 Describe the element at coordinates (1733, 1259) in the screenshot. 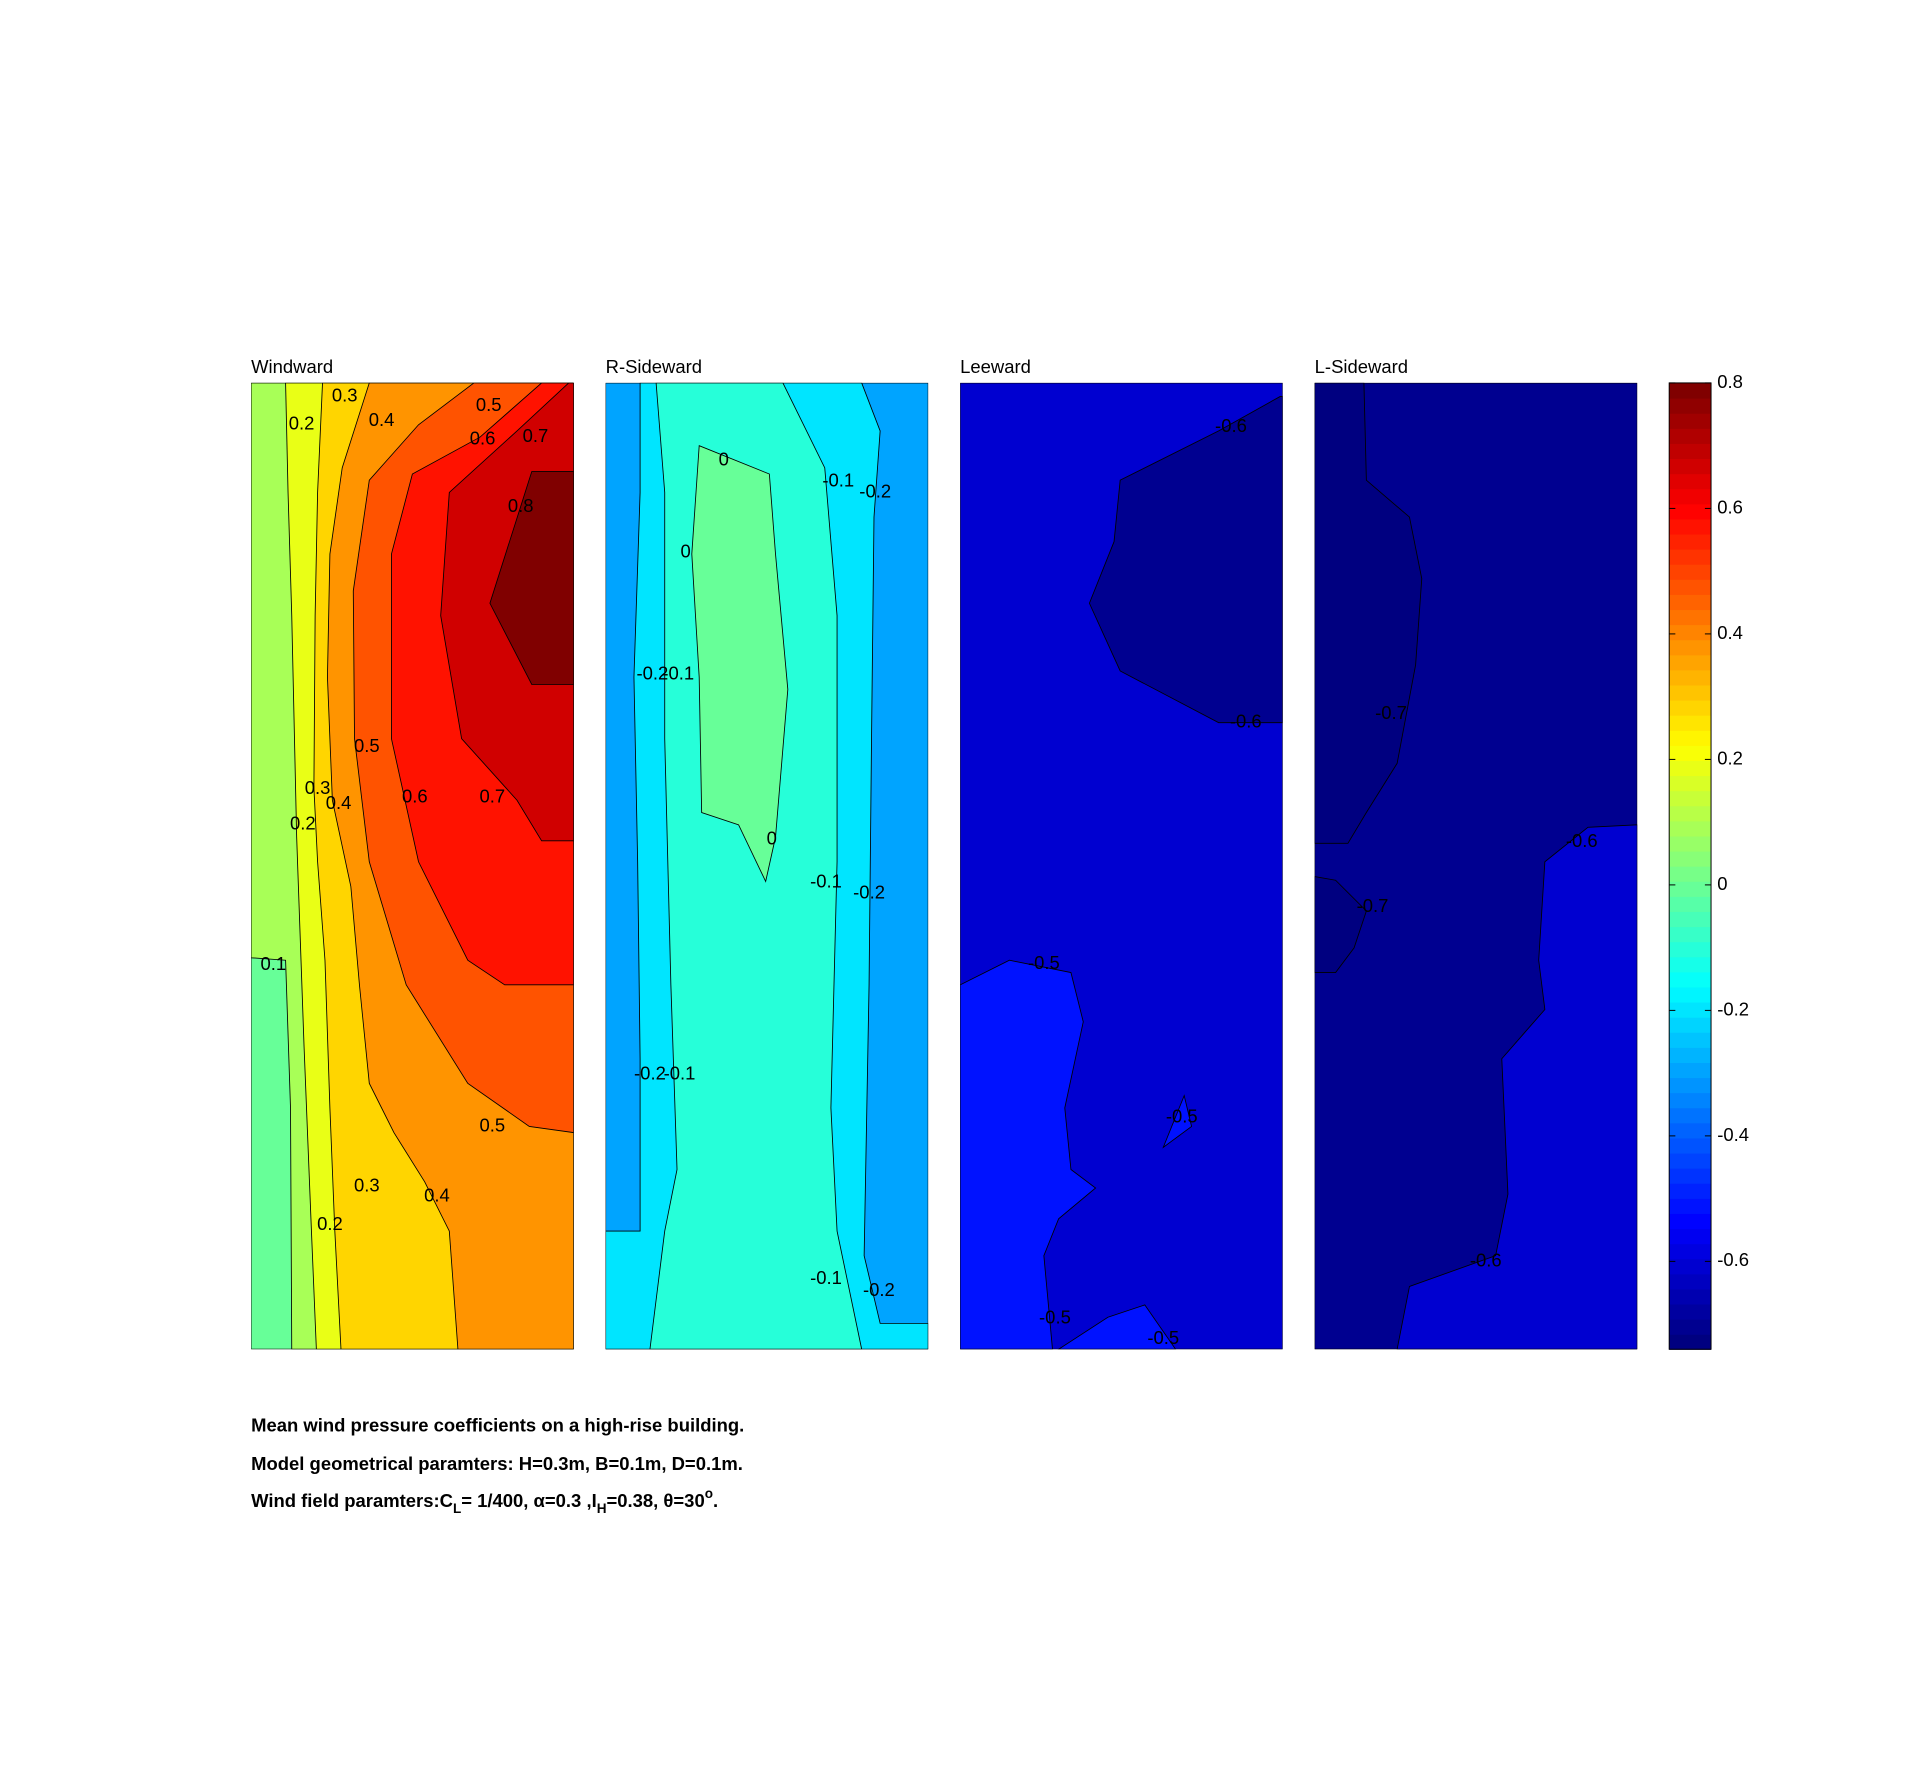

I see `colorbar-tick-label: -0.6` at that location.